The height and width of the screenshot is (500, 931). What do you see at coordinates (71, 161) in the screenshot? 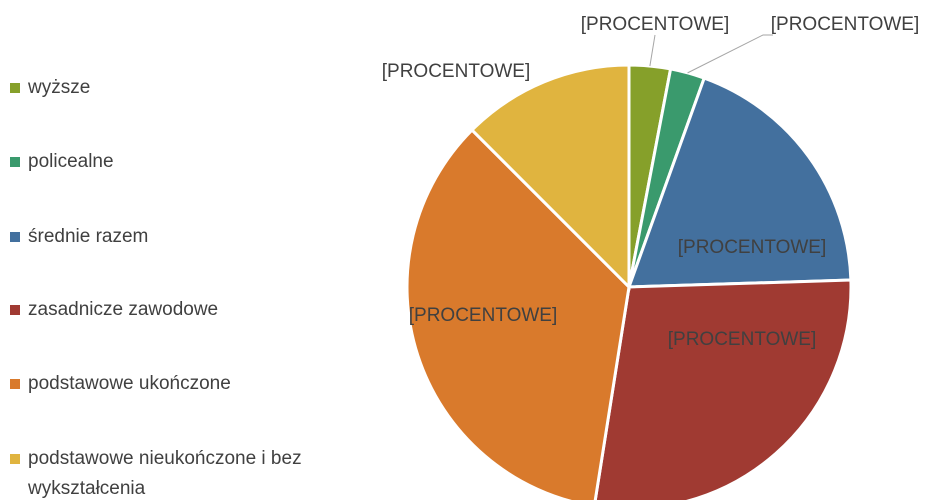
I see `legend-label: policealne` at bounding box center [71, 161].